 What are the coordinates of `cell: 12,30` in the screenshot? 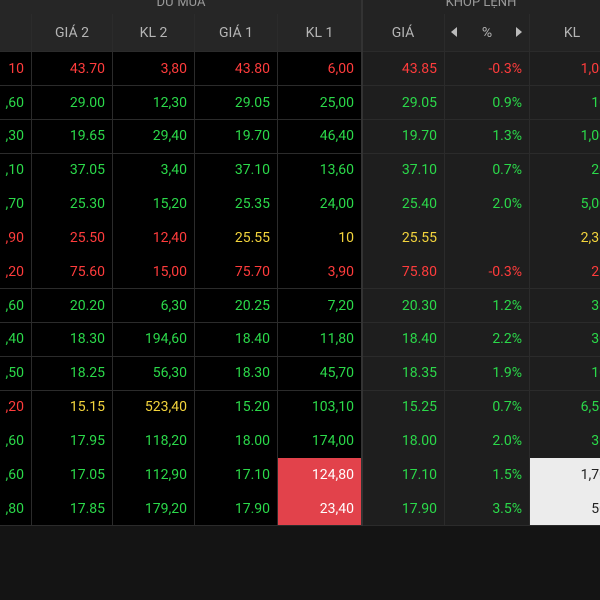 It's located at (154, 103).